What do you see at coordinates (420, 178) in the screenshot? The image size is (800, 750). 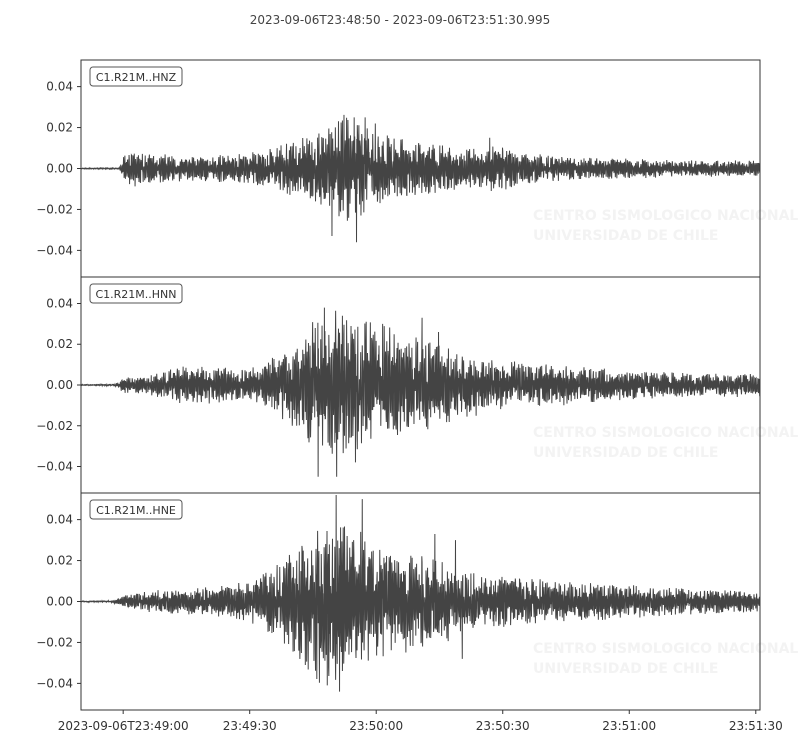 I see `waveform-trace` at bounding box center [420, 178].